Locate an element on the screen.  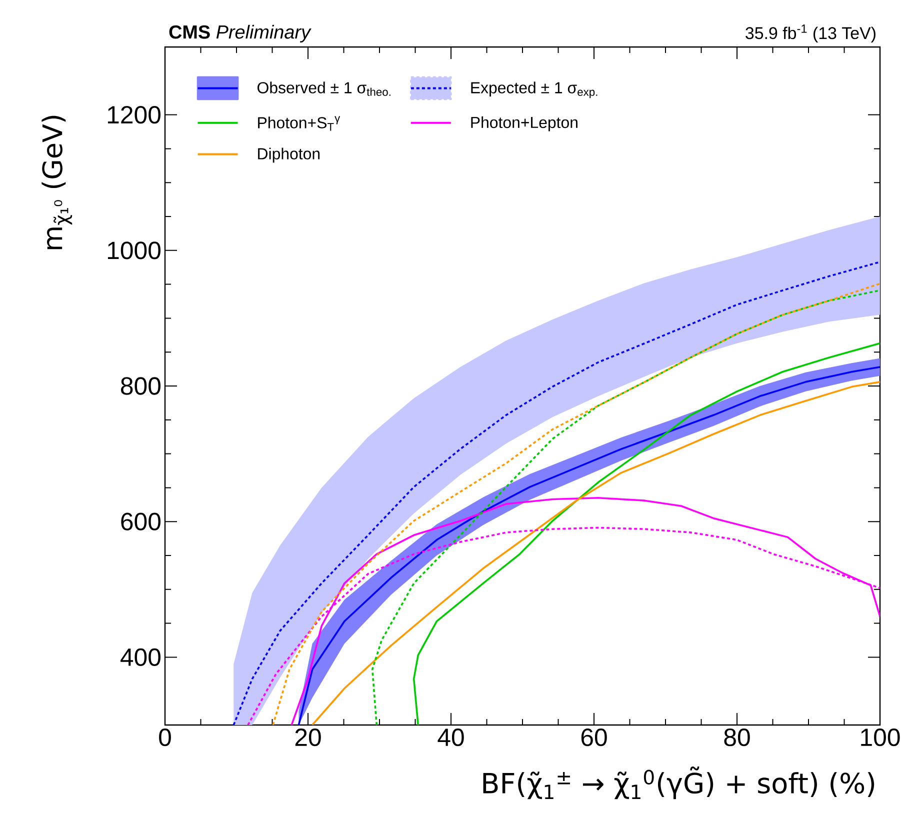
legend-label: Observed ± 1 σ$_{theo.}$ is located at coordinates (324, 89).